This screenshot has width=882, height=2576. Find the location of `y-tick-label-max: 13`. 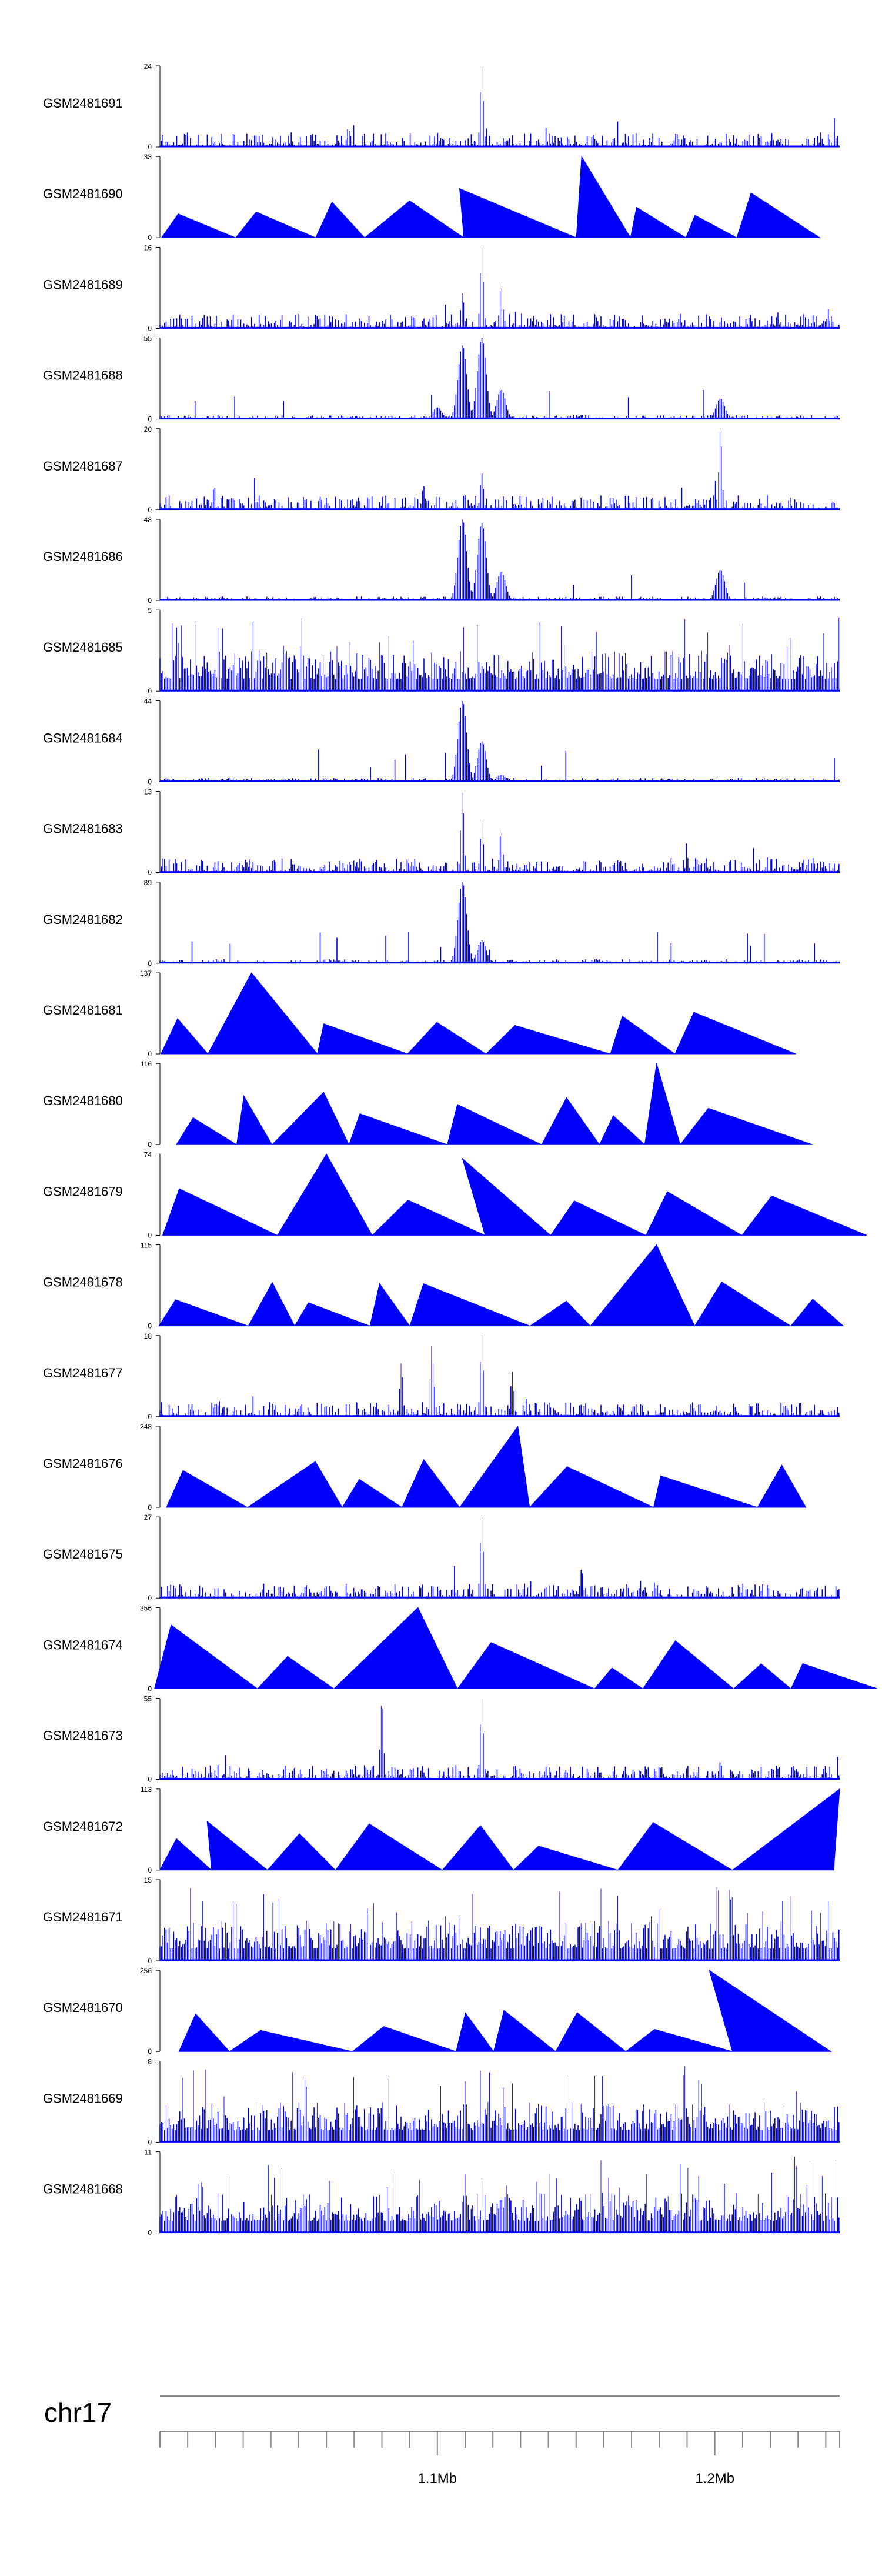

y-tick-label-max: 13 is located at coordinates (148, 792).